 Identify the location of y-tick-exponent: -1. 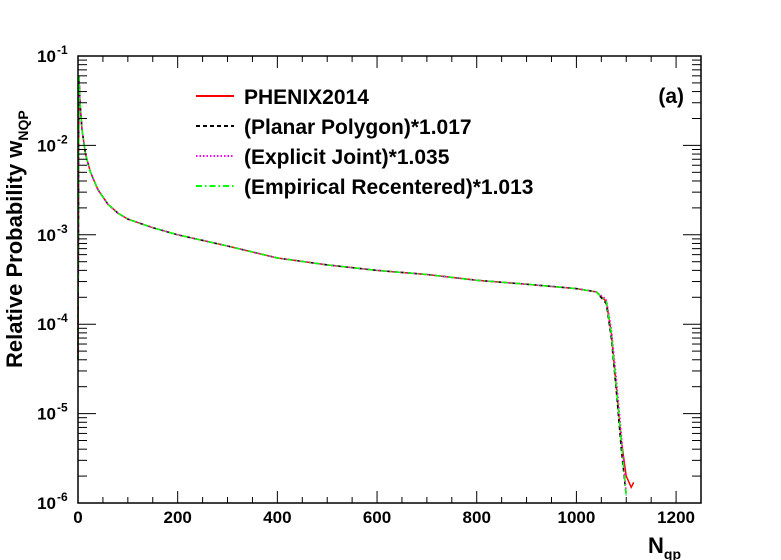
(62, 50).